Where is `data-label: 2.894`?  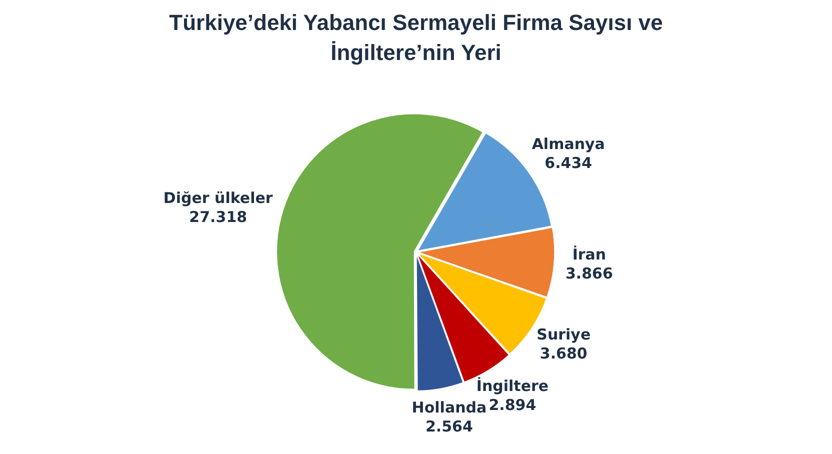
data-label: 2.894 is located at coordinates (512, 405).